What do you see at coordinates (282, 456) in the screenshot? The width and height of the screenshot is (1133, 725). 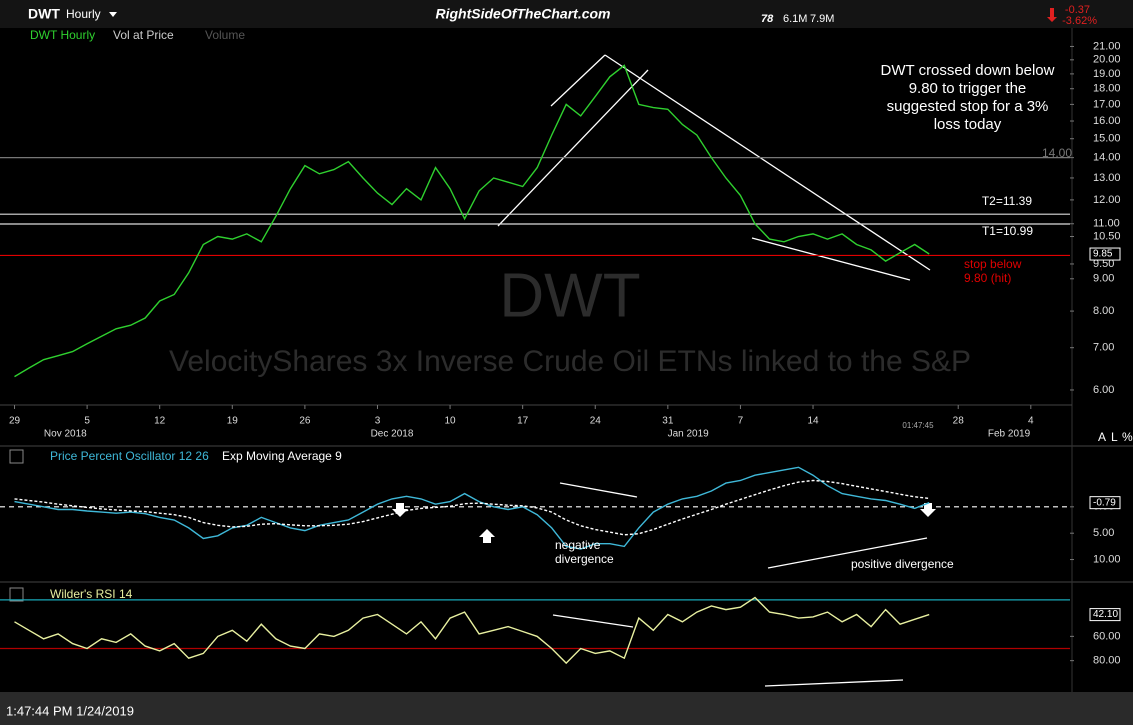 I see `legend-entry: Exp Moving Average 9` at bounding box center [282, 456].